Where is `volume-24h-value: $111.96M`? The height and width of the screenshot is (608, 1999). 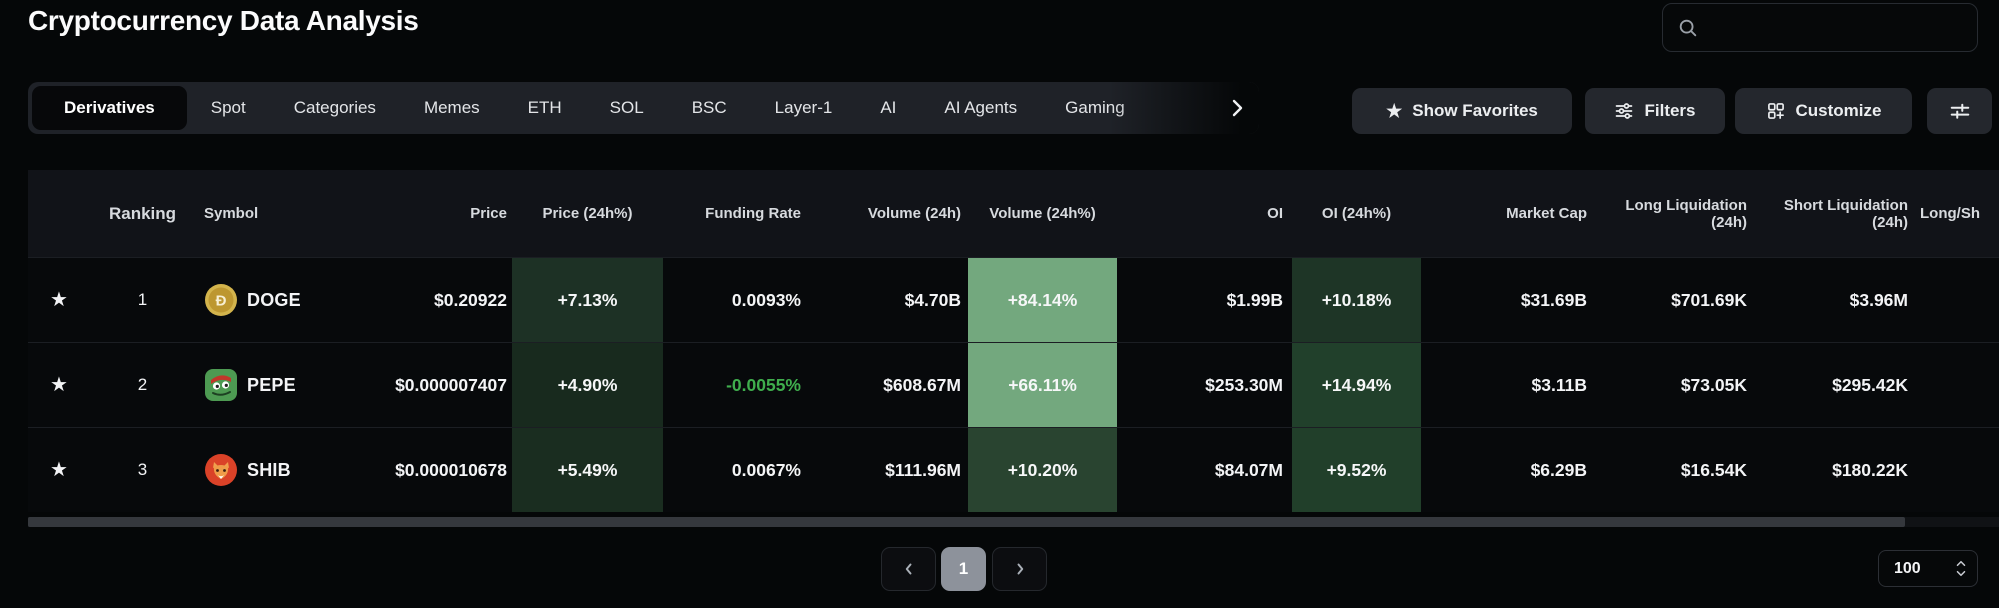
volume-24h-value: $111.96M is located at coordinates (923, 469).